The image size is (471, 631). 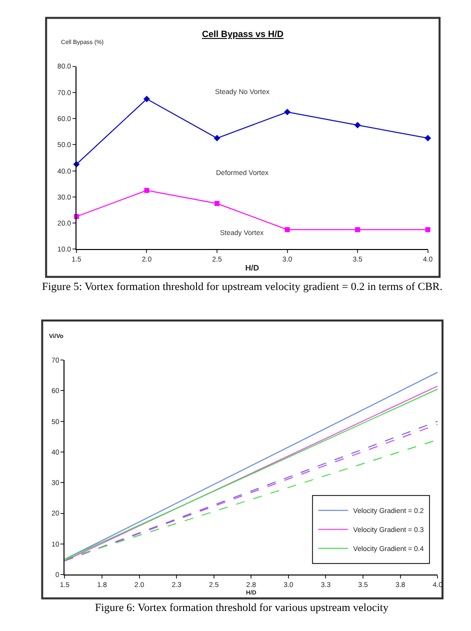 What do you see at coordinates (252, 268) in the screenshot?
I see `x-axis-title: H/D` at bounding box center [252, 268].